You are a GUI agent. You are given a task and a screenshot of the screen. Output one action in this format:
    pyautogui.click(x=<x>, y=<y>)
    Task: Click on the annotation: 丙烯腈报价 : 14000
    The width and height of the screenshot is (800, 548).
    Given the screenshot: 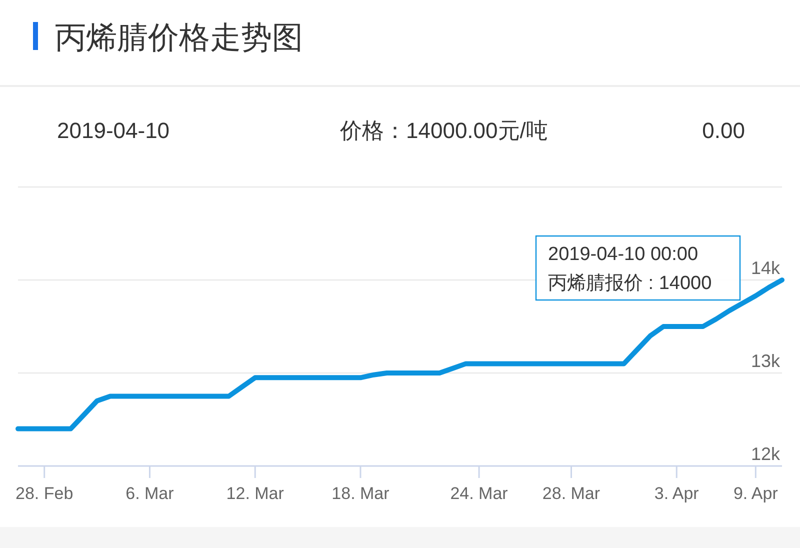 What is the action you would take?
    pyautogui.click(x=630, y=283)
    